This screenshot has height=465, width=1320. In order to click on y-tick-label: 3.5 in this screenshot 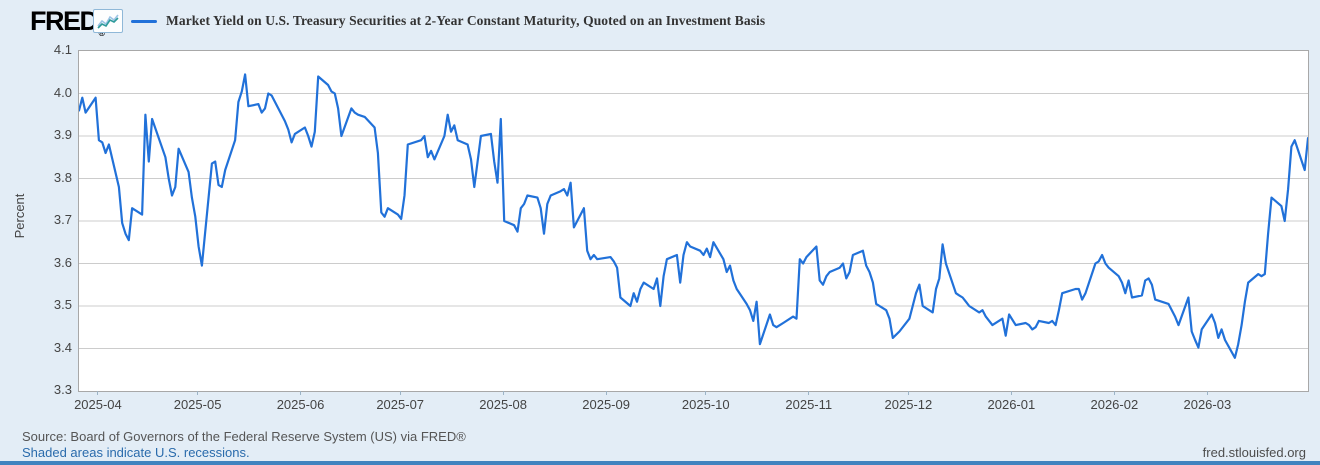, I will do `click(62, 304)`.